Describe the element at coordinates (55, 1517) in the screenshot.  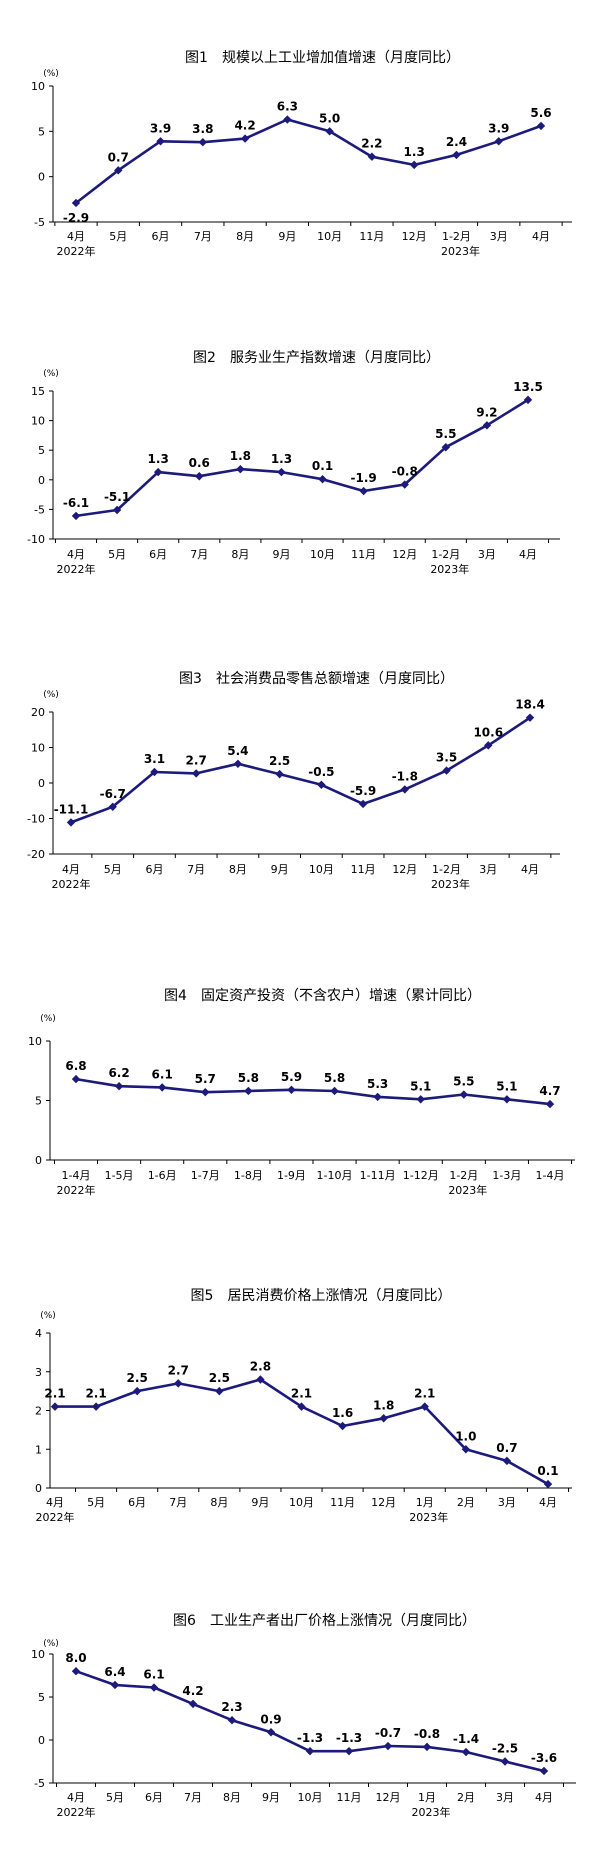
I see `chart-5-year-label: 2022年` at that location.